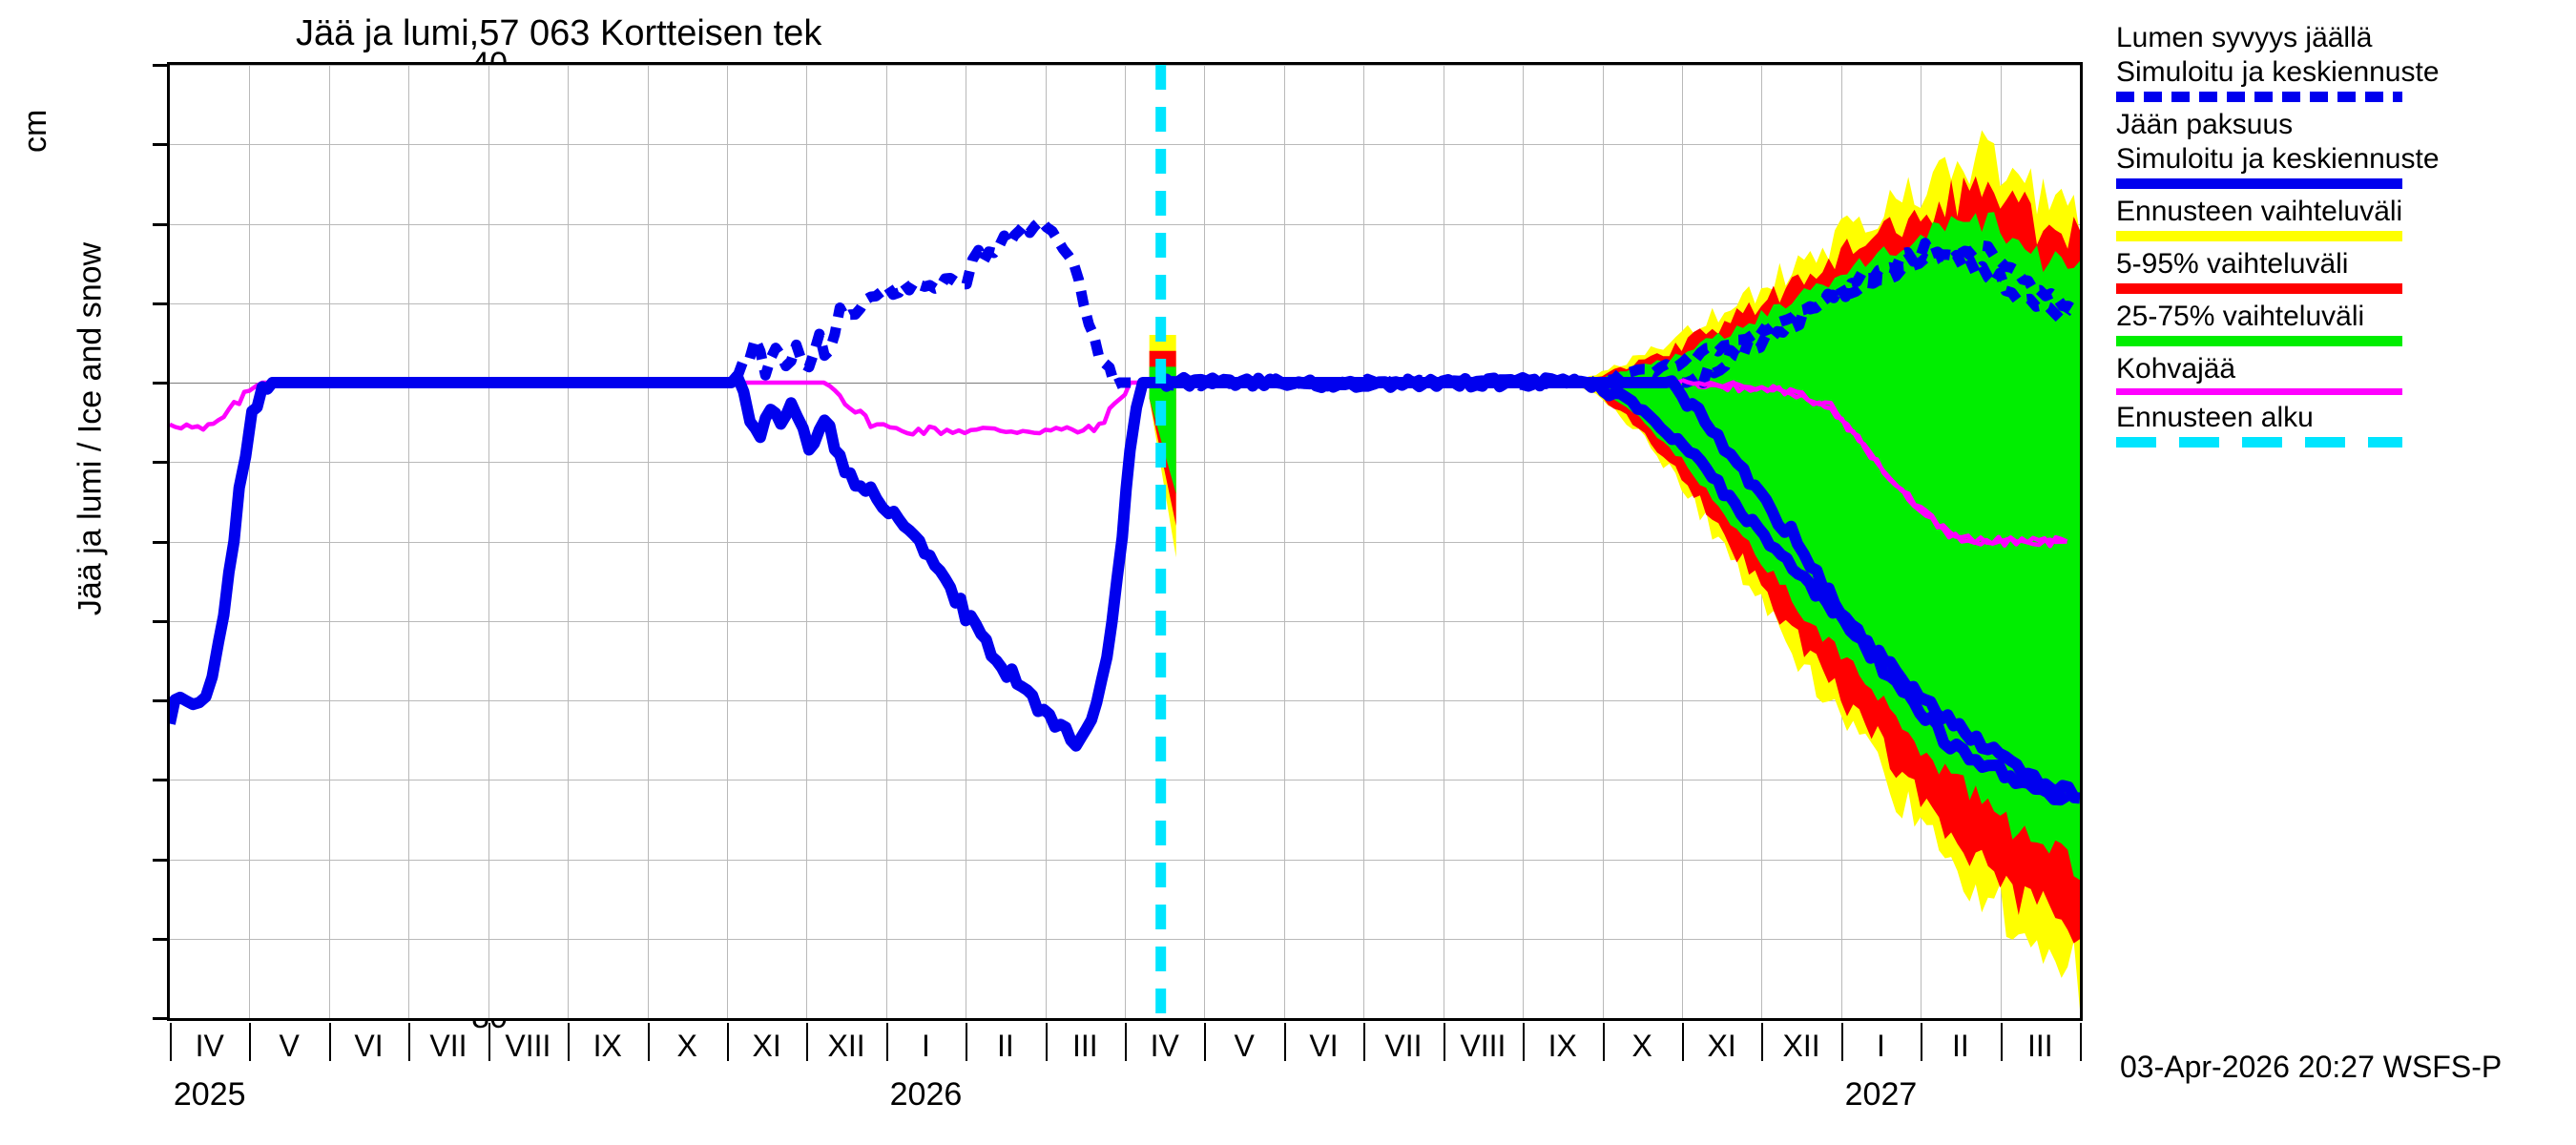 The height and width of the screenshot is (1145, 2576). I want to click on legend-item: Ennusteen alku, so click(2345, 424).